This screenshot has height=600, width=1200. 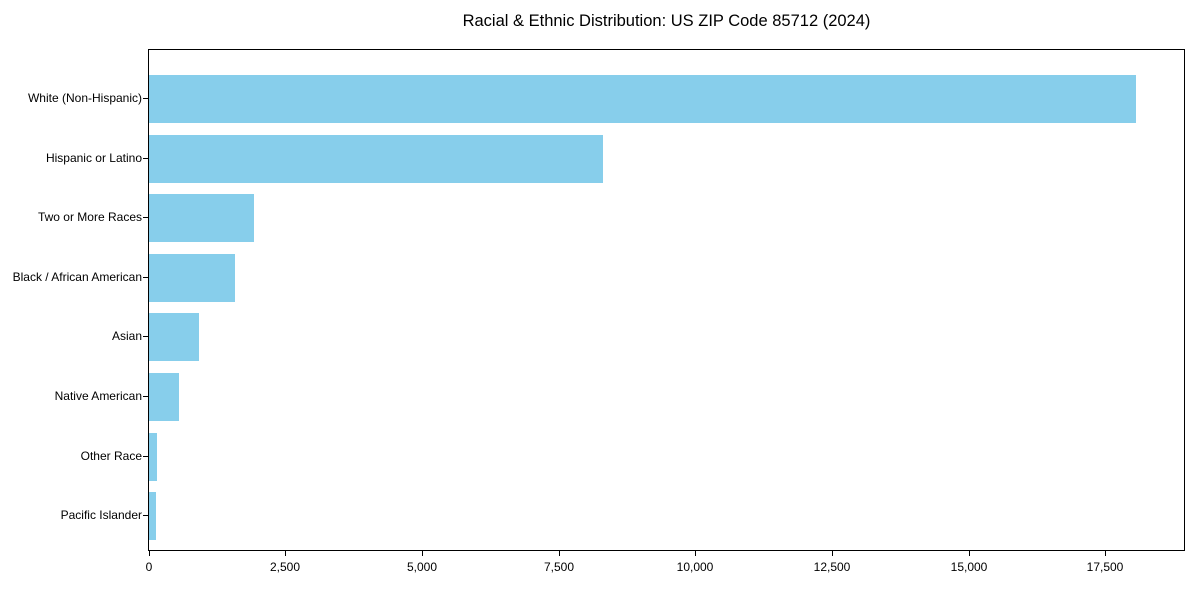 I want to click on y-axis-label-pacific-islander: Pacific Islander, so click(x=101, y=515).